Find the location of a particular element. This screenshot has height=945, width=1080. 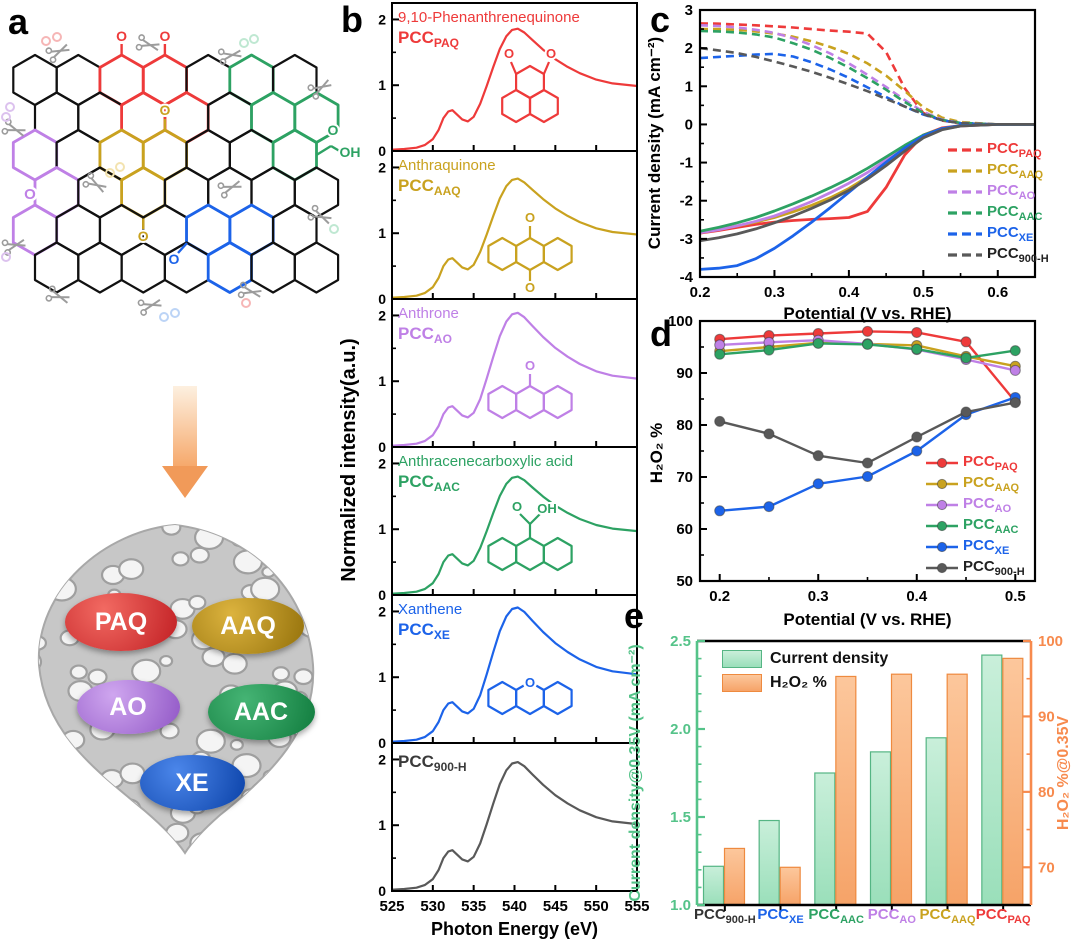

svg-text: H₂O₂ % is located at coordinates (656, 453).